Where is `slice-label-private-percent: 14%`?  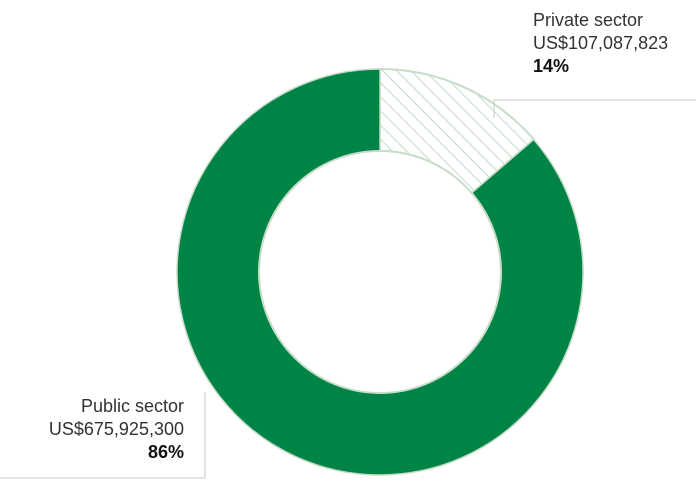
slice-label-private-percent: 14% is located at coordinates (551, 66).